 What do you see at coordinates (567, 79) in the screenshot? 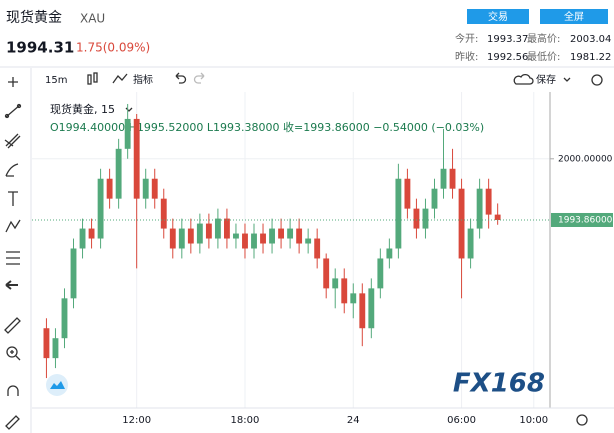
I see `save-menu` at bounding box center [567, 79].